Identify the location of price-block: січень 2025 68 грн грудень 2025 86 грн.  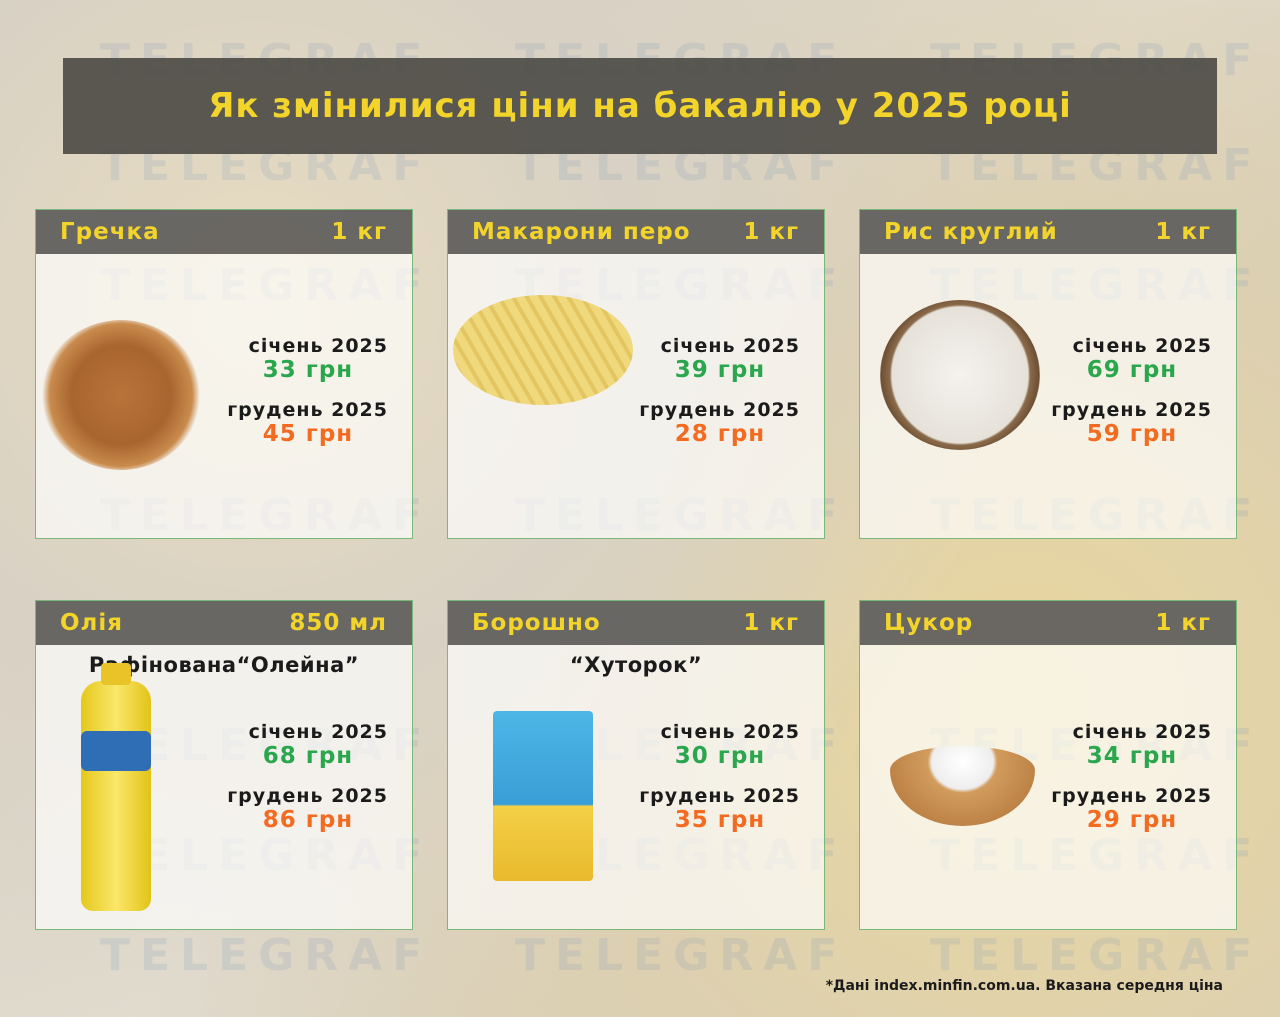
(288, 777).